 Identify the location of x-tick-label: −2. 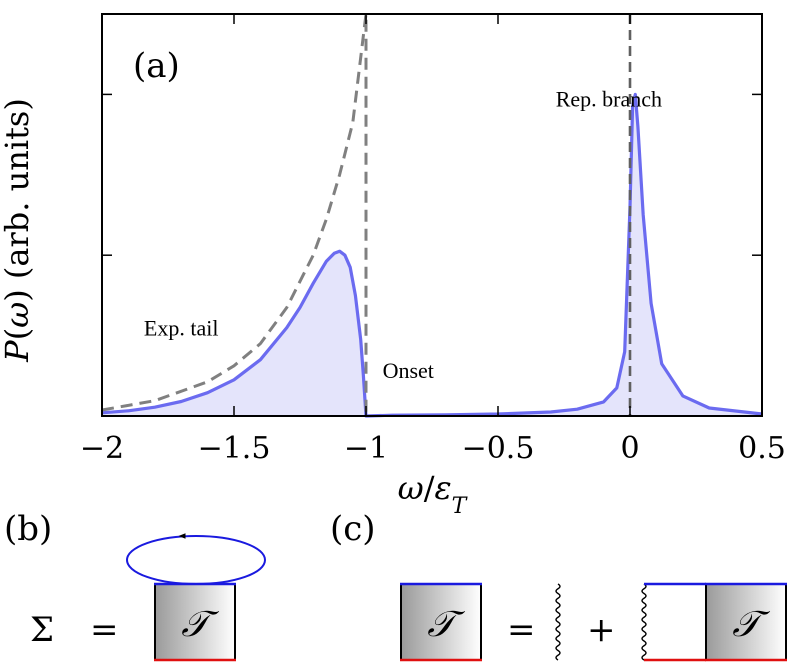
(102, 448).